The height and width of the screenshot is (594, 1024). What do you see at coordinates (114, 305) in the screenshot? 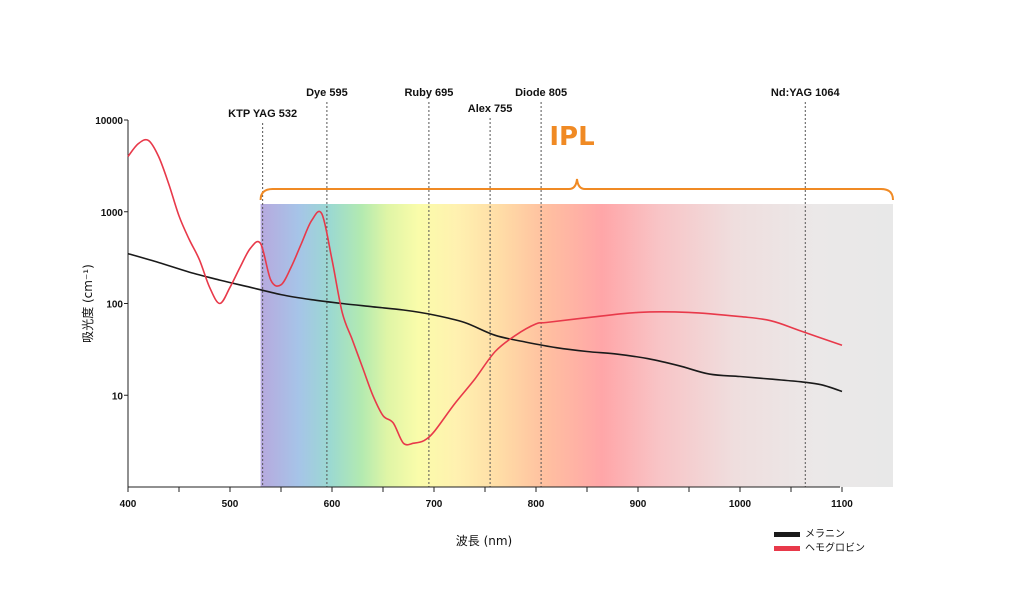
I see `y-tick-label: 100` at bounding box center [114, 305].